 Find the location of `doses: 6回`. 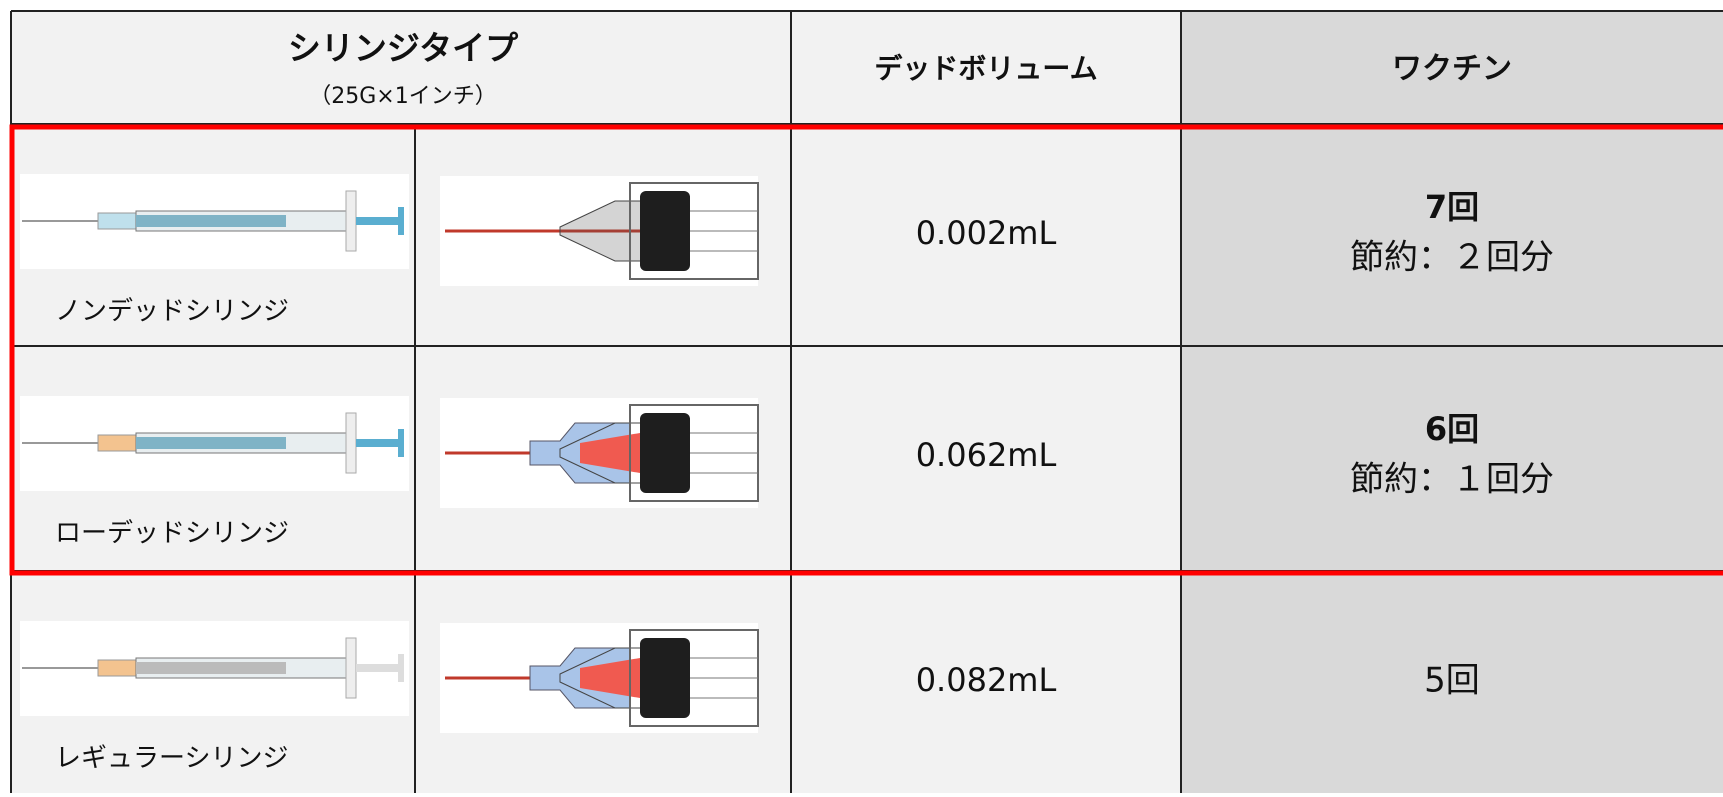

doses: 6回 is located at coordinates (1452, 429).